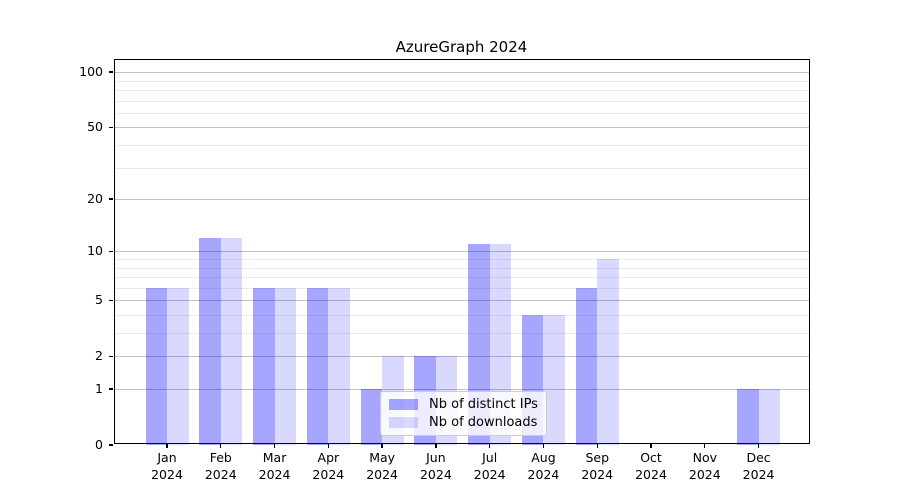 Image resolution: width=900 pixels, height=500 pixels. What do you see at coordinates (489, 466) in the screenshot?
I see `x-tick-label-7: Jul 2024` at bounding box center [489, 466].